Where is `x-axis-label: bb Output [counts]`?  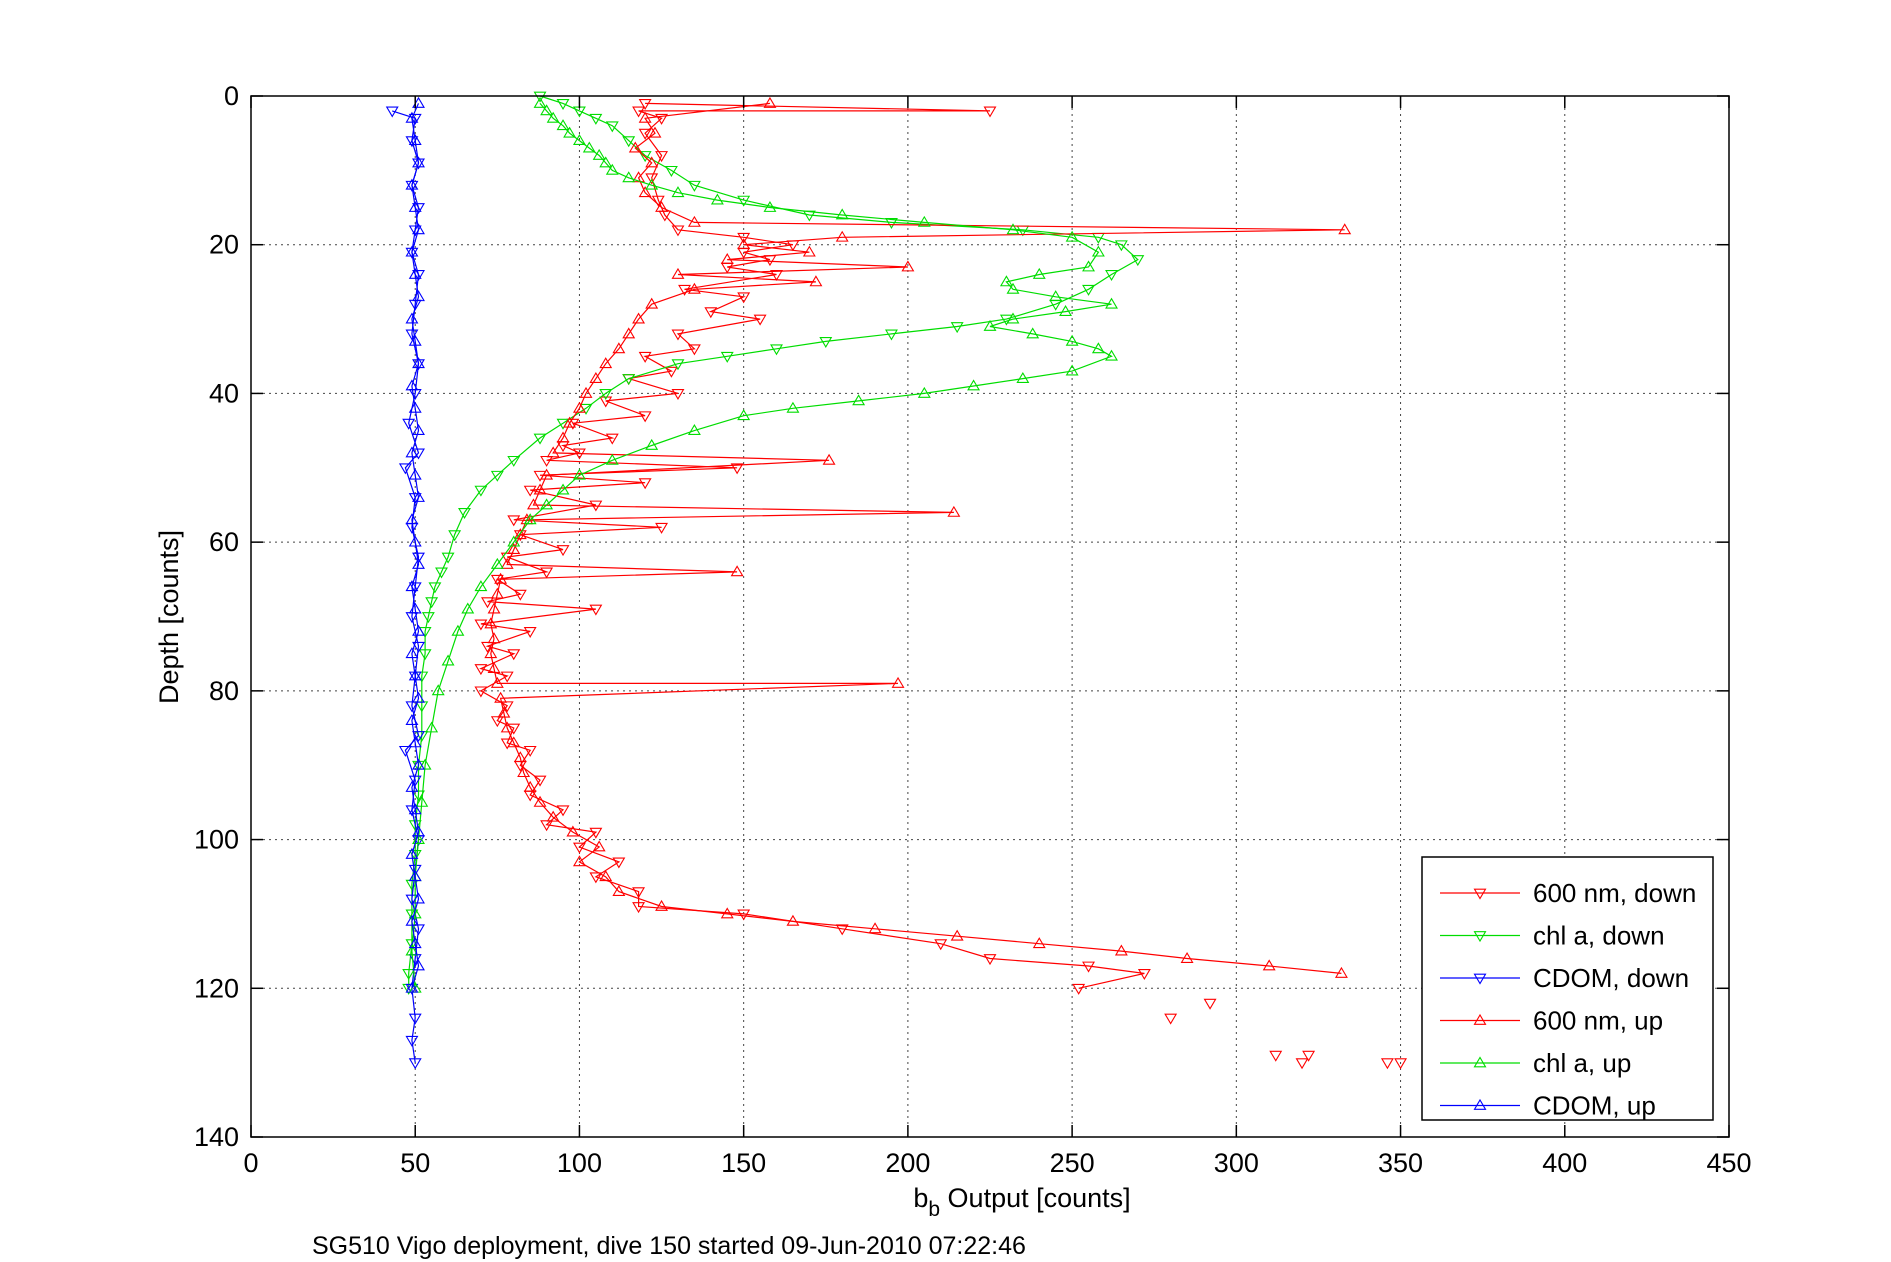 x-axis-label: bb Output [counts] is located at coordinates (1021, 1202).